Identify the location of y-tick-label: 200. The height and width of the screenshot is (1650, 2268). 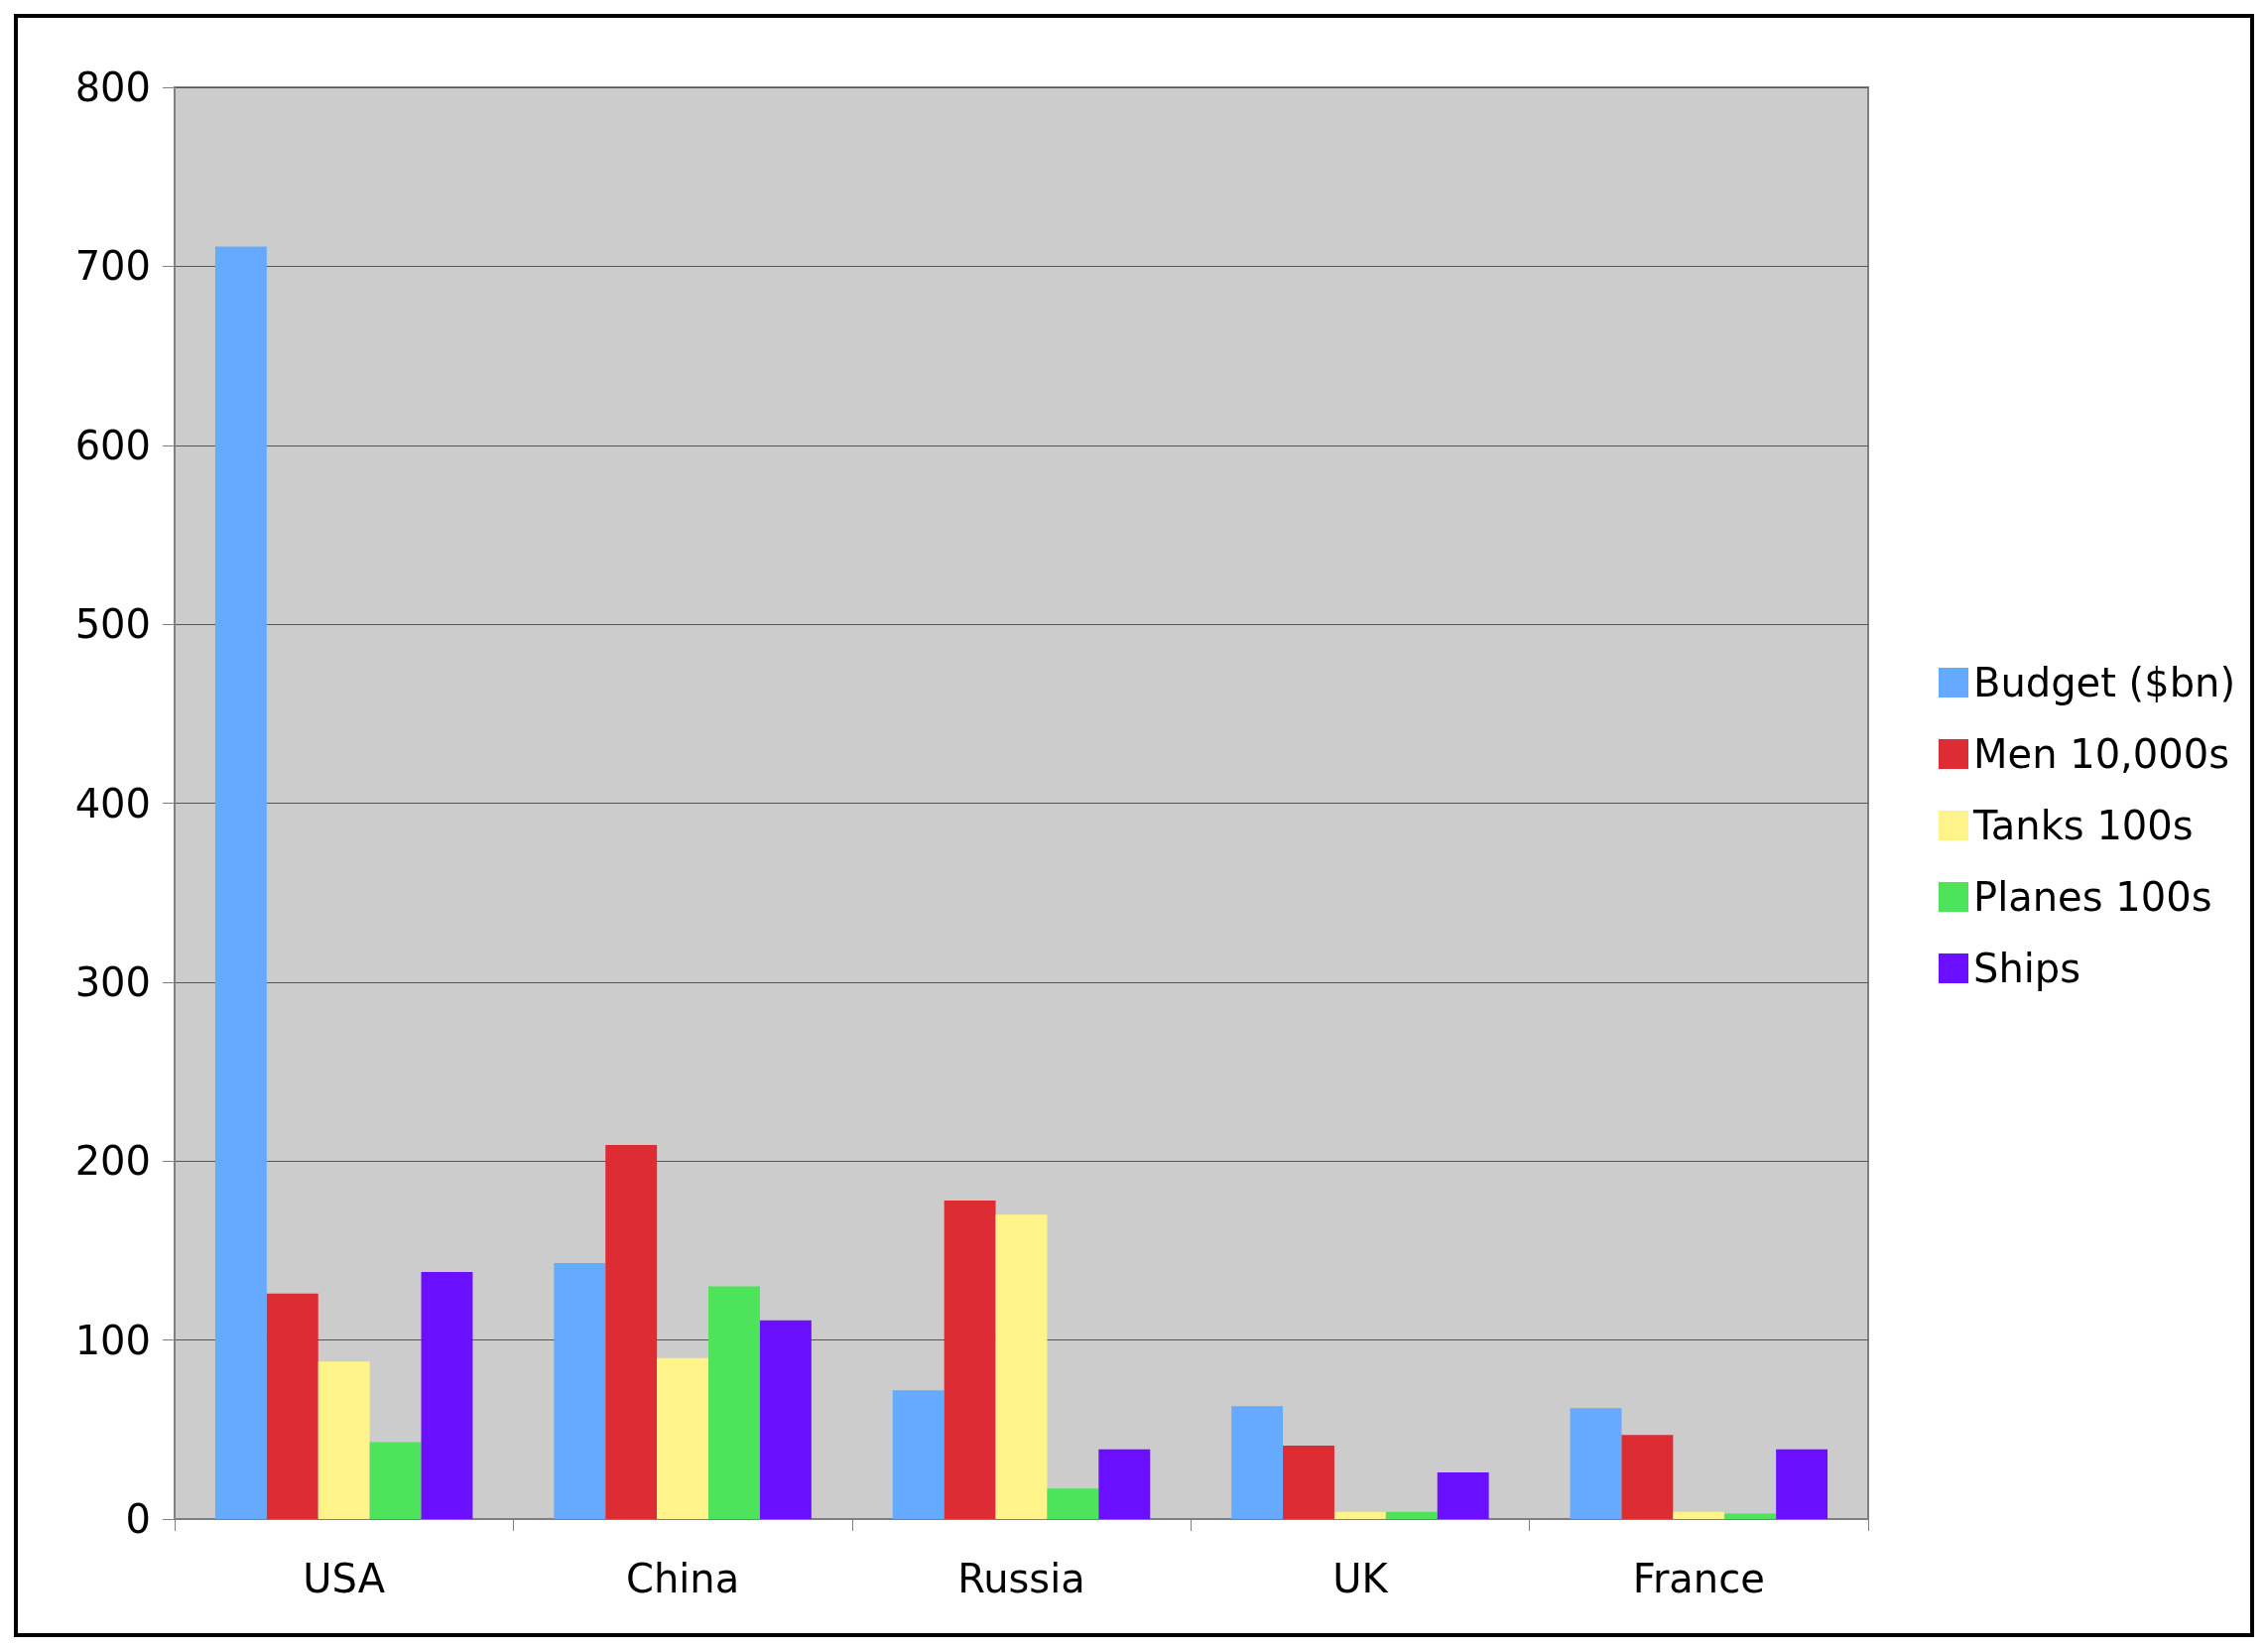
(112, 1161).